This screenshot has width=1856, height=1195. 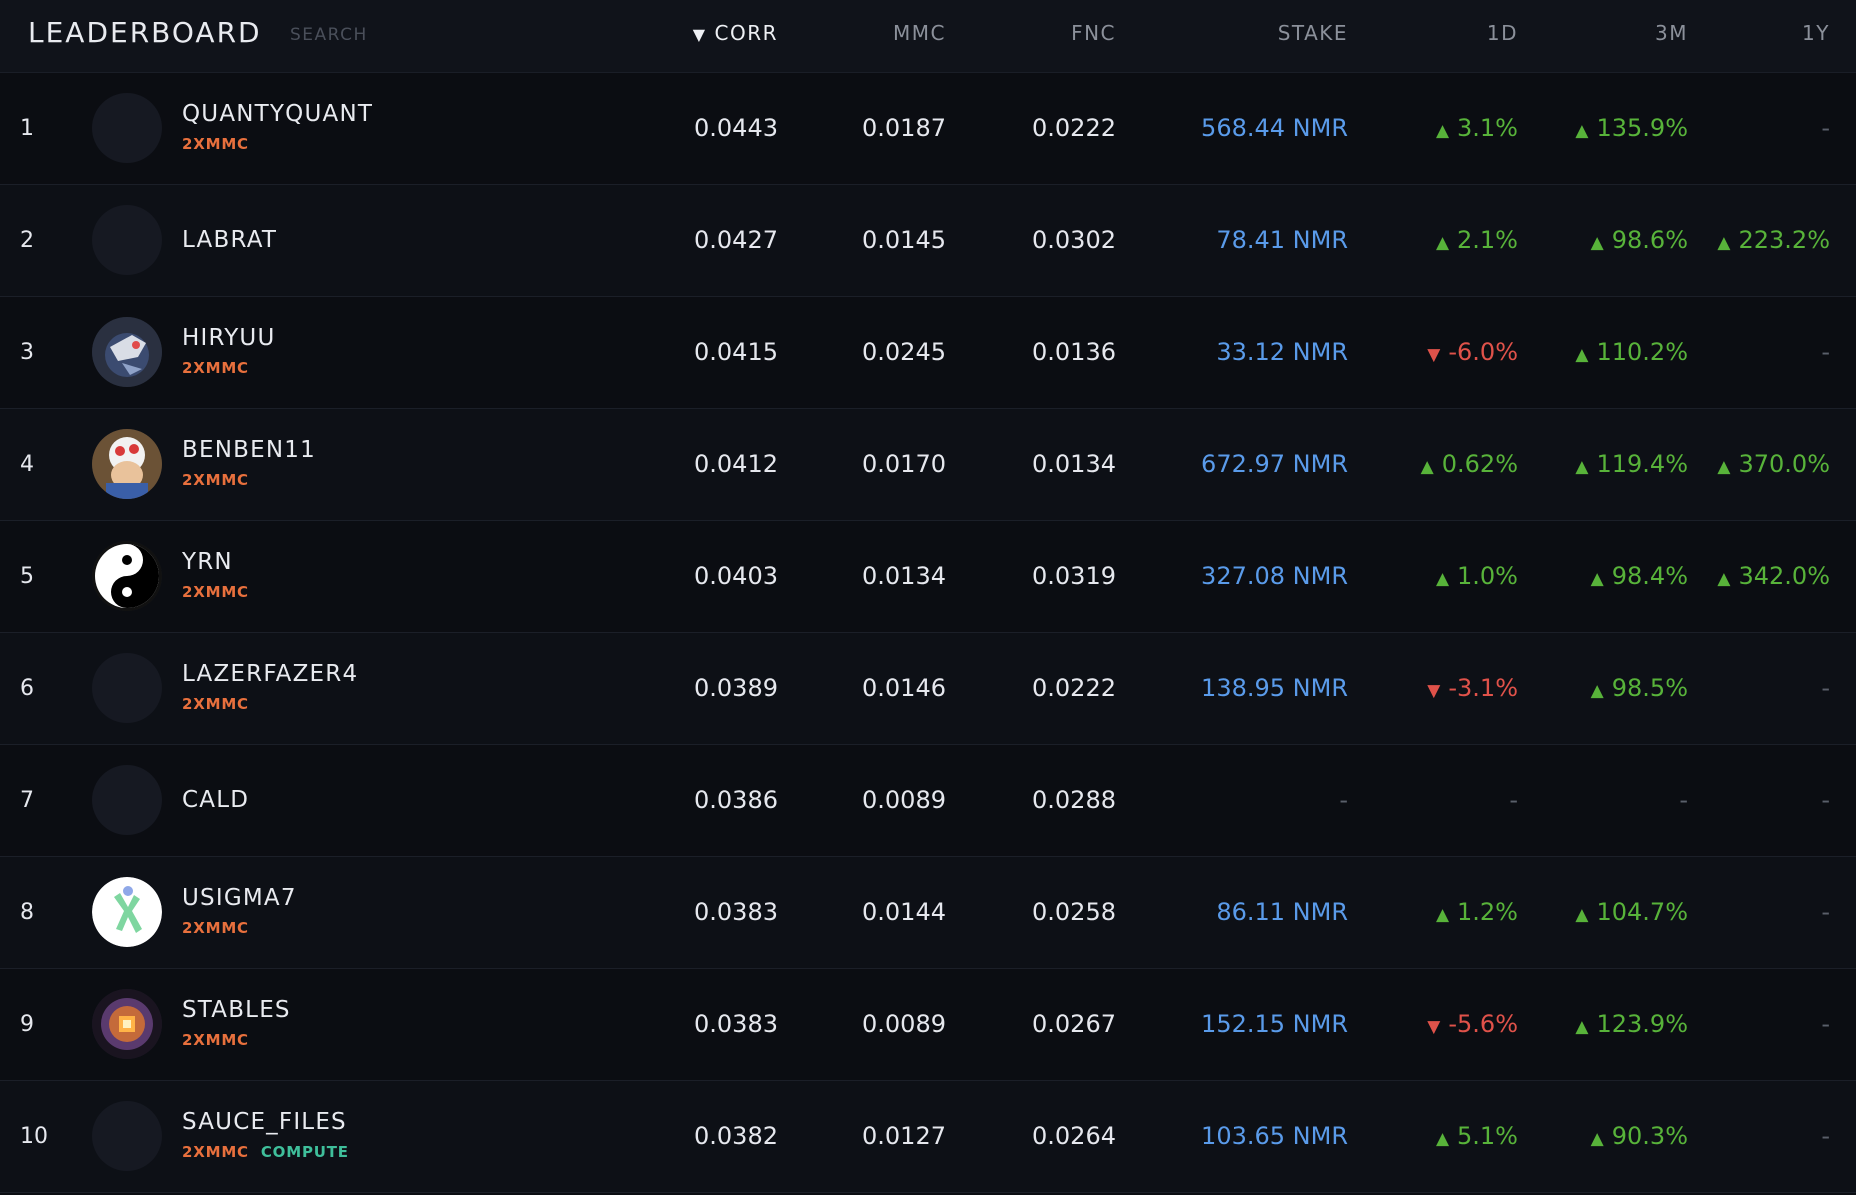 I want to click on change-text: 5.1%, so click(x=1487, y=1136).